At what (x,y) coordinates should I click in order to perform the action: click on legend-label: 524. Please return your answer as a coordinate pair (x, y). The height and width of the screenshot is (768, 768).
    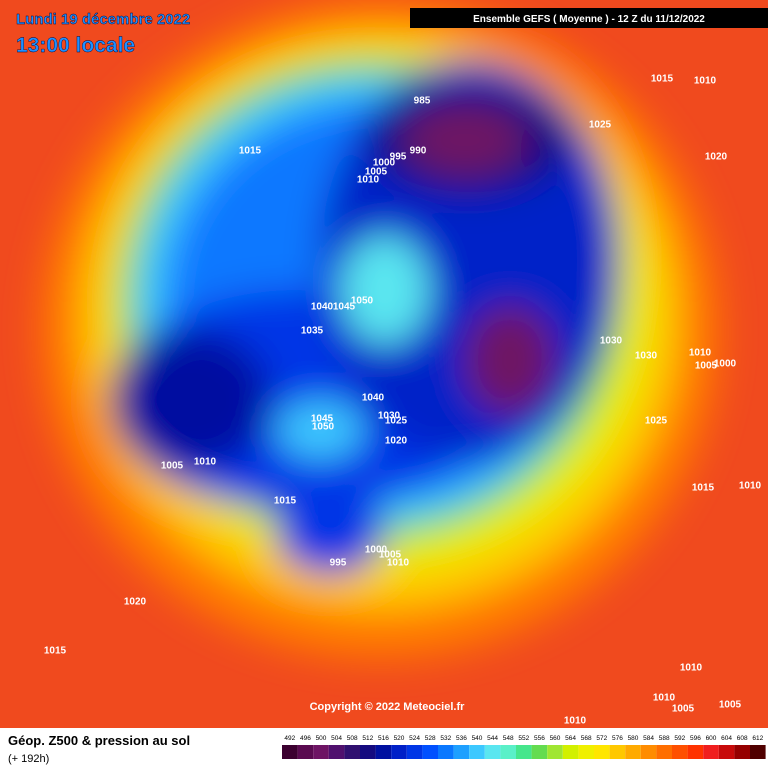
    Looking at the image, I should click on (414, 738).